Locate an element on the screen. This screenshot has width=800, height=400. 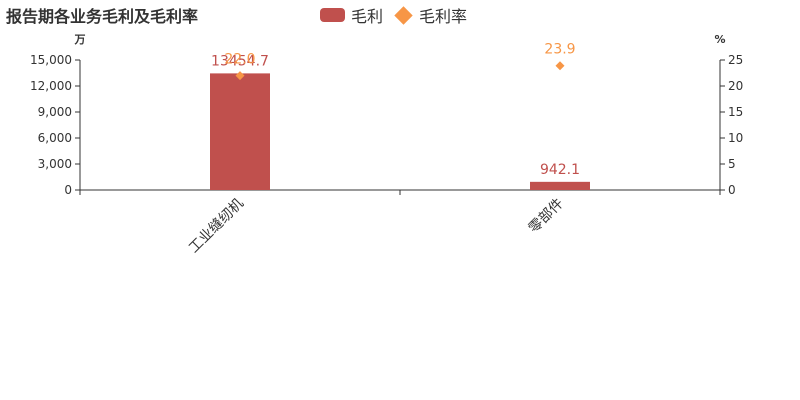
diamond-data-label: 23.9 is located at coordinates (559, 50).